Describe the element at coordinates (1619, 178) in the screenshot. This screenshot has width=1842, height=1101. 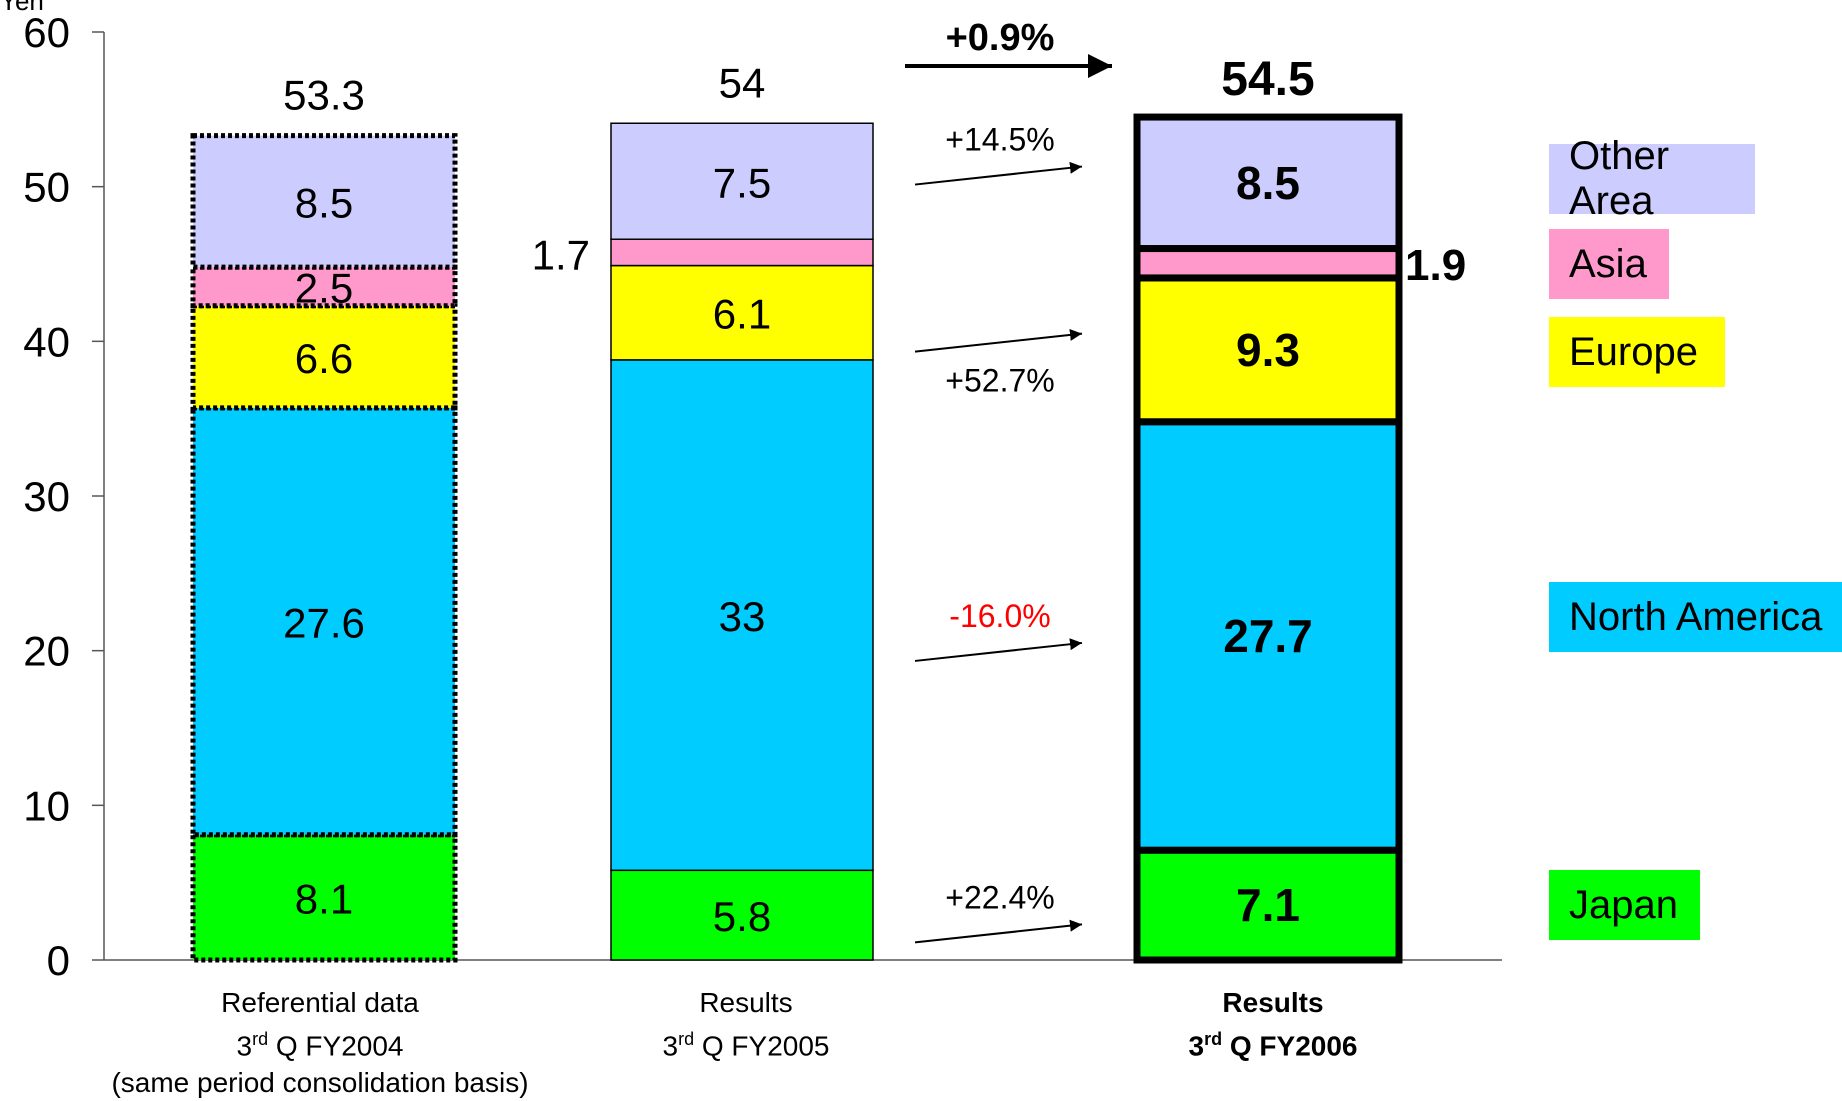
I see `legend-label-other-area: Other Area` at that location.